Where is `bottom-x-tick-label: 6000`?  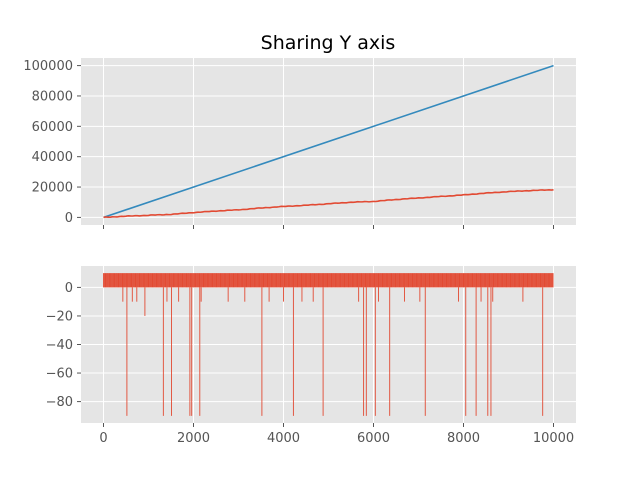 bottom-x-tick-label: 6000 is located at coordinates (373, 438).